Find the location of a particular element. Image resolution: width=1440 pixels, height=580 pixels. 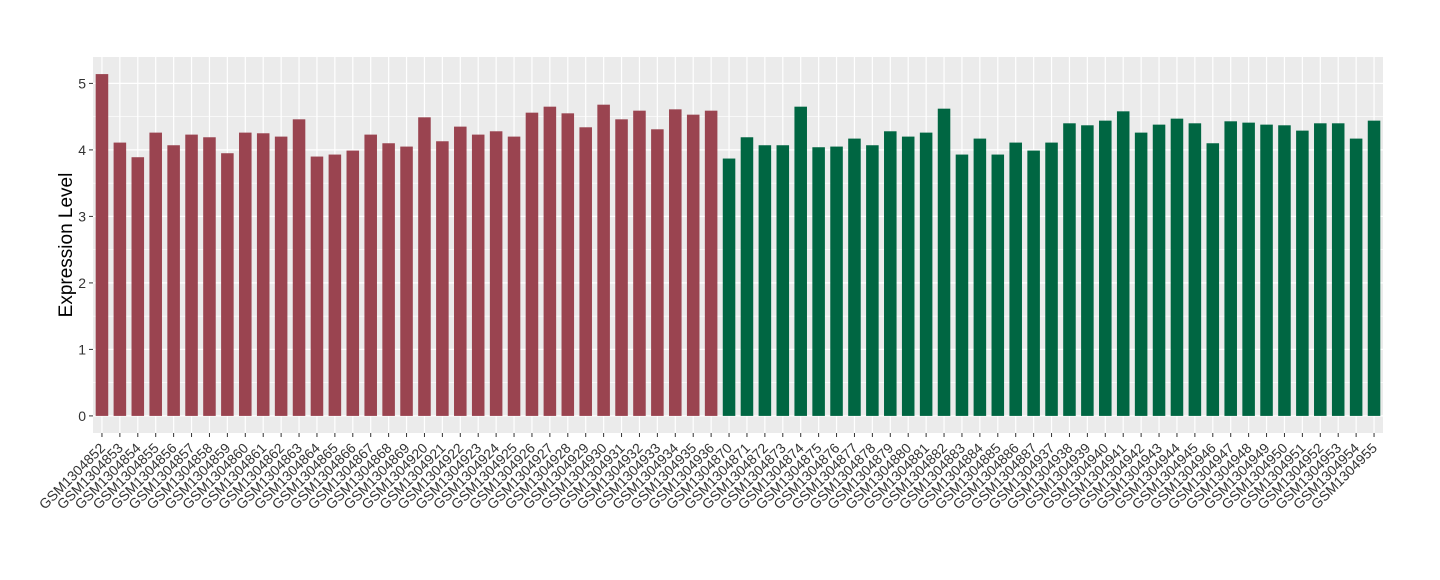

y-tick-label: 3 is located at coordinates (82, 216).